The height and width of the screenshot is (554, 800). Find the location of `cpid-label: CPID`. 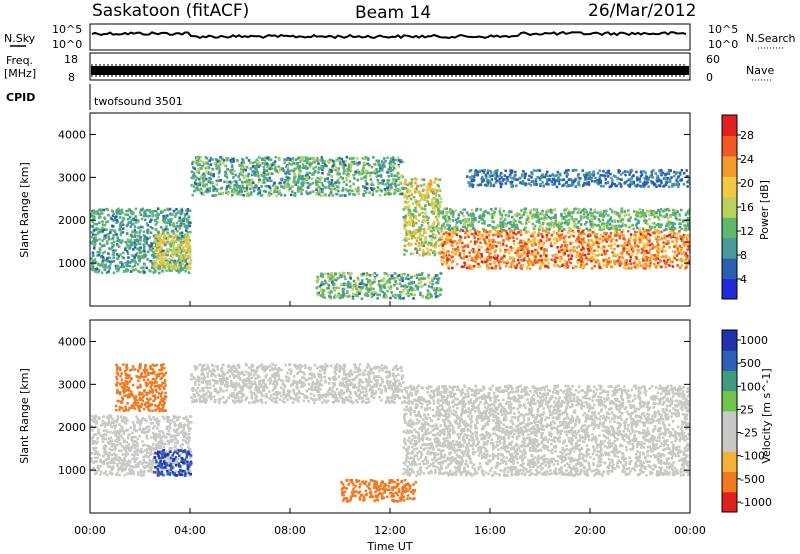

cpid-label: CPID is located at coordinates (20, 97).